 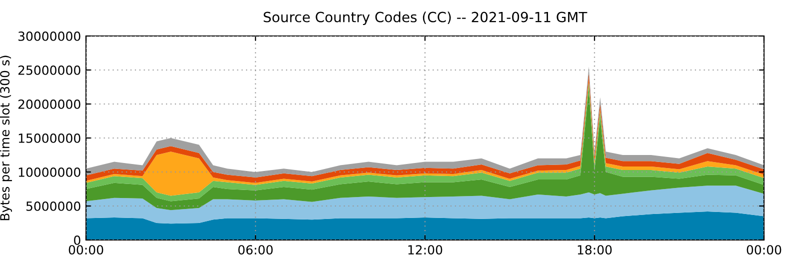 What do you see at coordinates (49, 104) in the screenshot?
I see `y-tick-label: 20000000` at bounding box center [49, 104].